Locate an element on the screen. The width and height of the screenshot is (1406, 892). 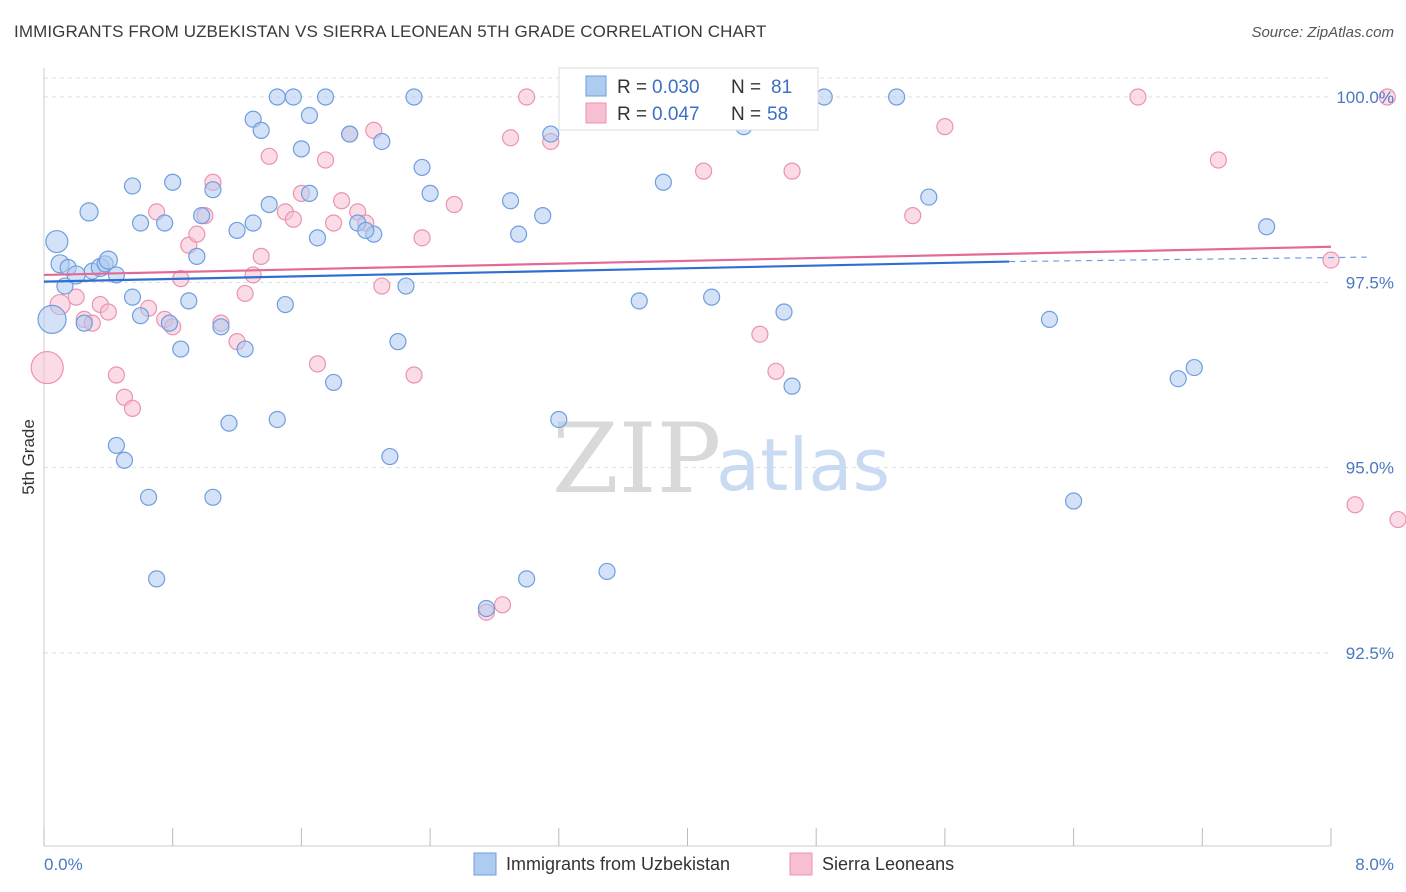
trend-lines is located at coordinates (705, 264).